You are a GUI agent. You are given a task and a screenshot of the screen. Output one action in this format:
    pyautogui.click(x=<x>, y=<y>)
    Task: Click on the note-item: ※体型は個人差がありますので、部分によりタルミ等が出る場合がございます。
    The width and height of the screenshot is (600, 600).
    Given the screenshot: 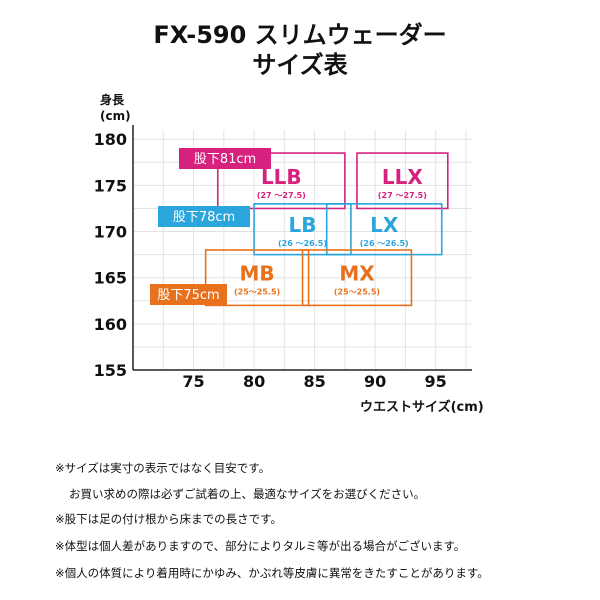 What is the action you would take?
    pyautogui.click(x=260, y=546)
    